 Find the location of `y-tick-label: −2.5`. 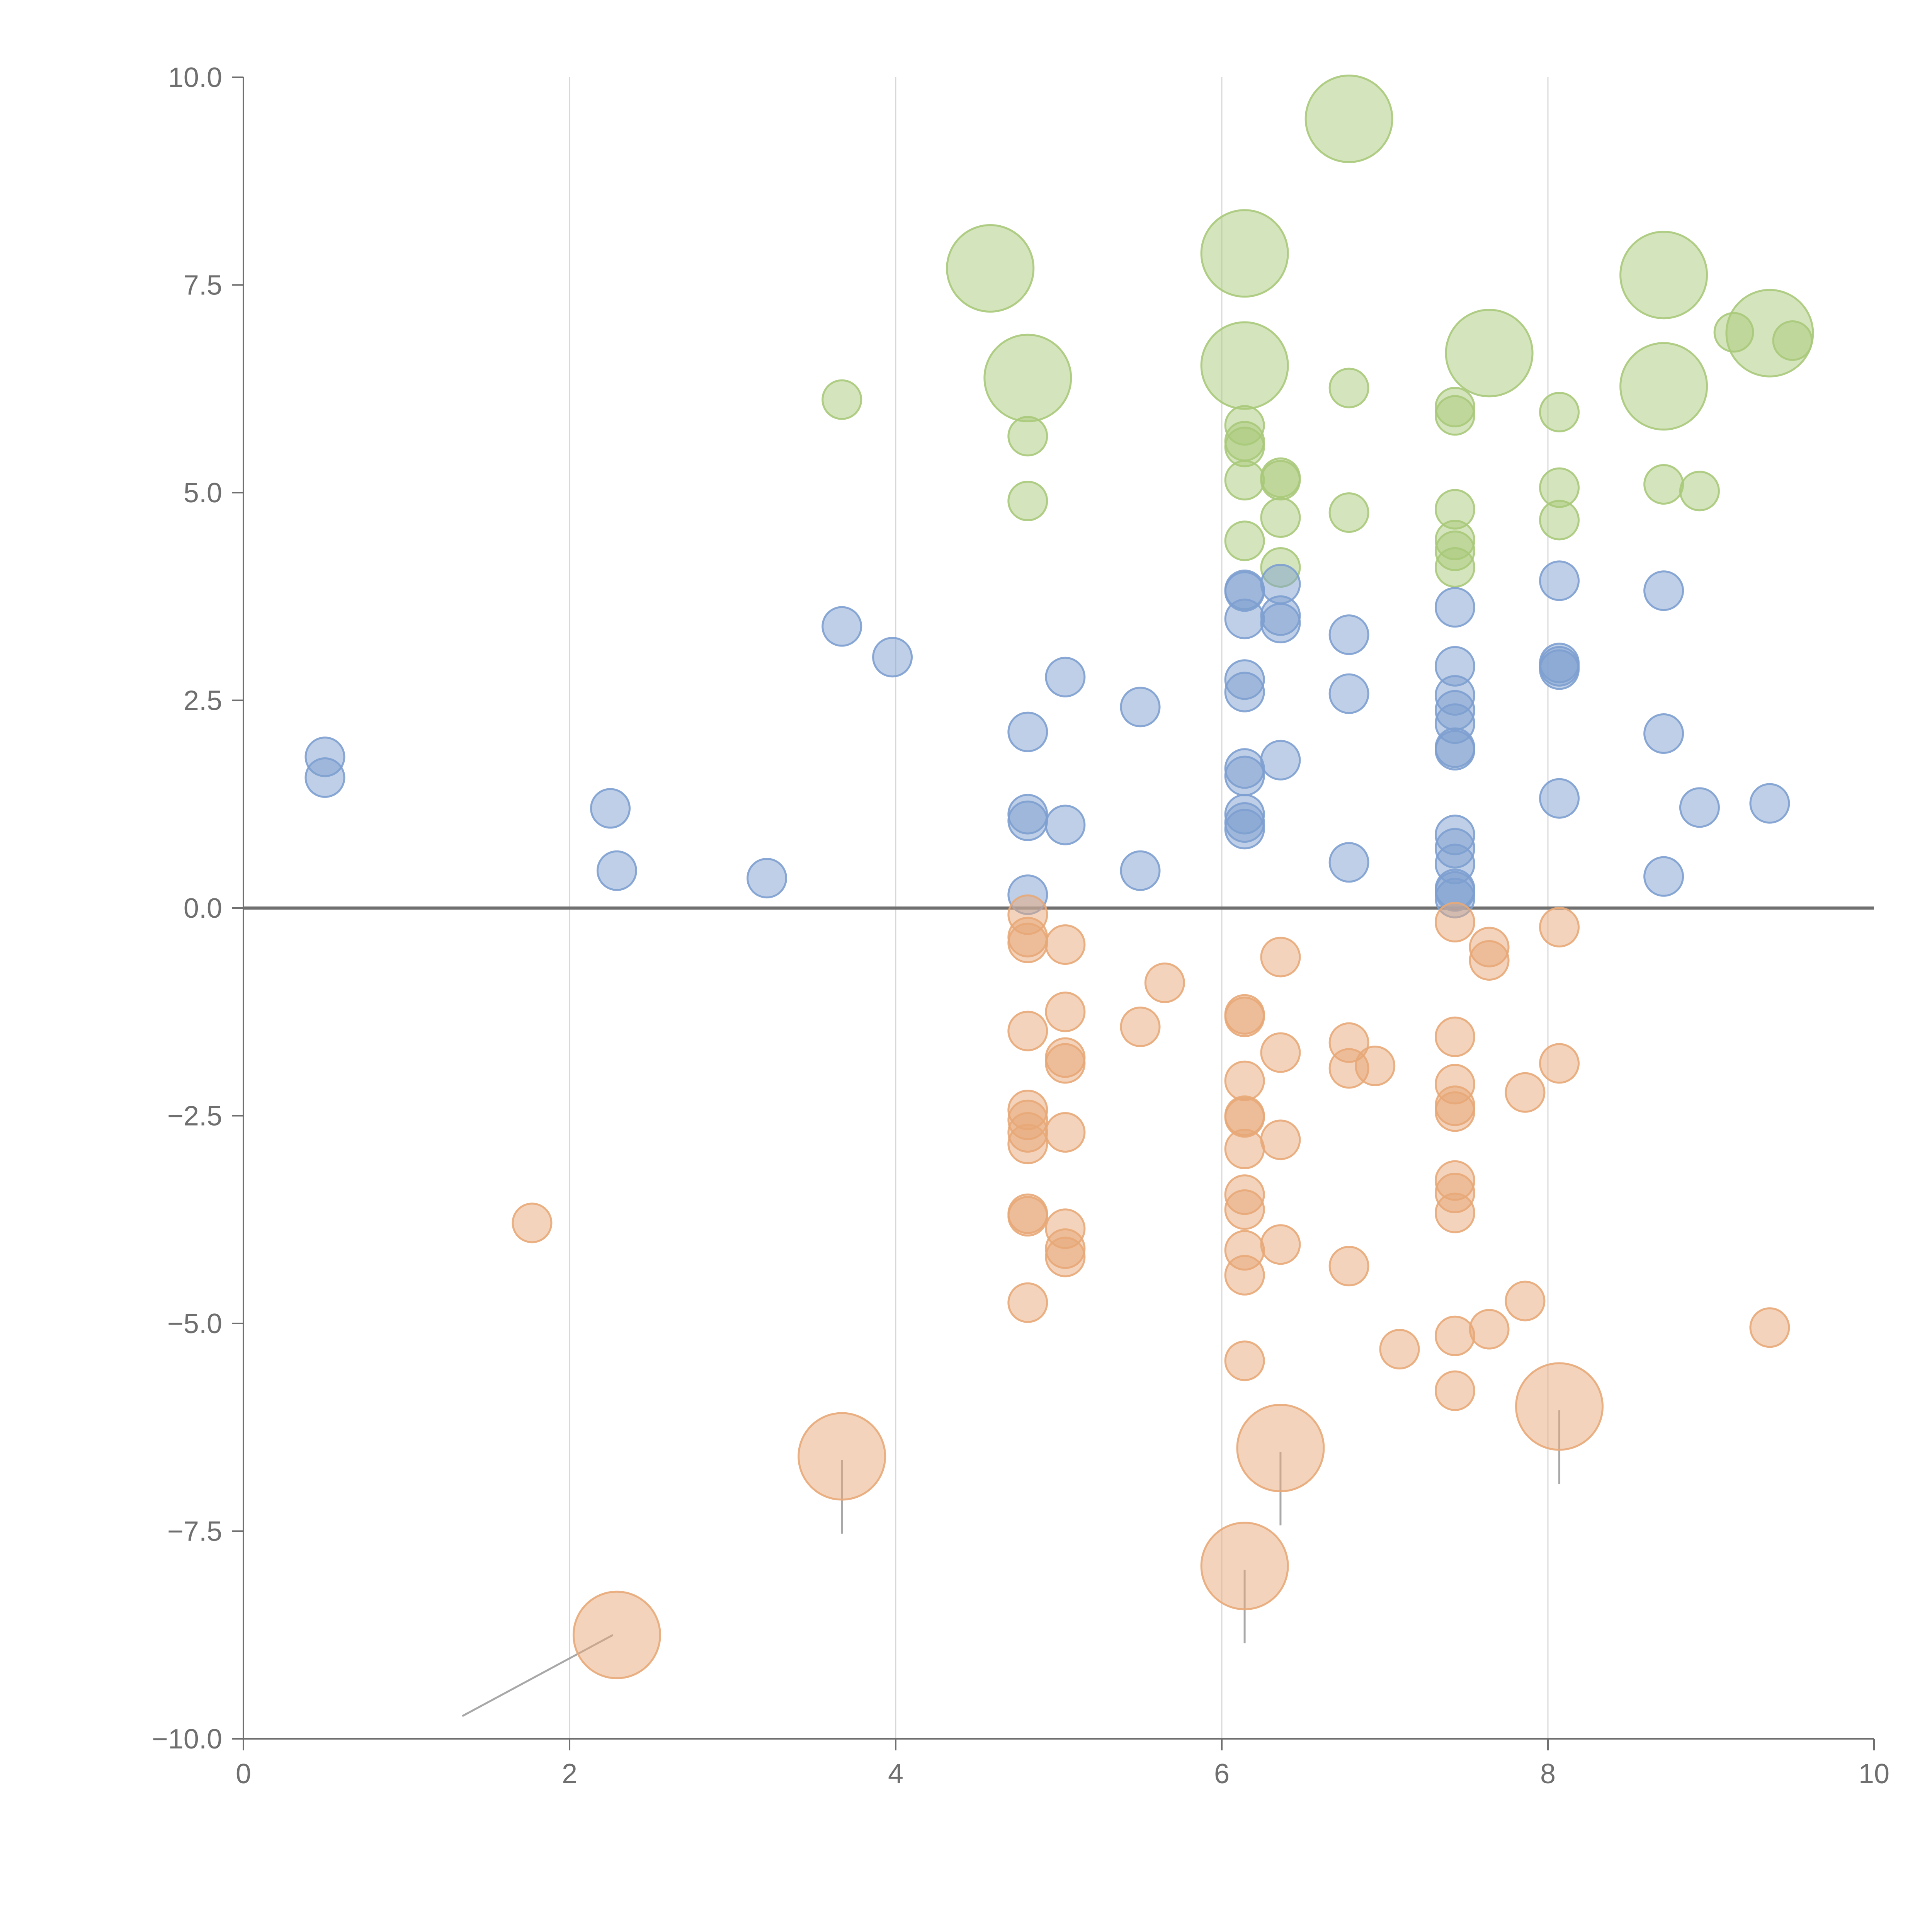

y-tick-label: −2.5 is located at coordinates (194, 1116).